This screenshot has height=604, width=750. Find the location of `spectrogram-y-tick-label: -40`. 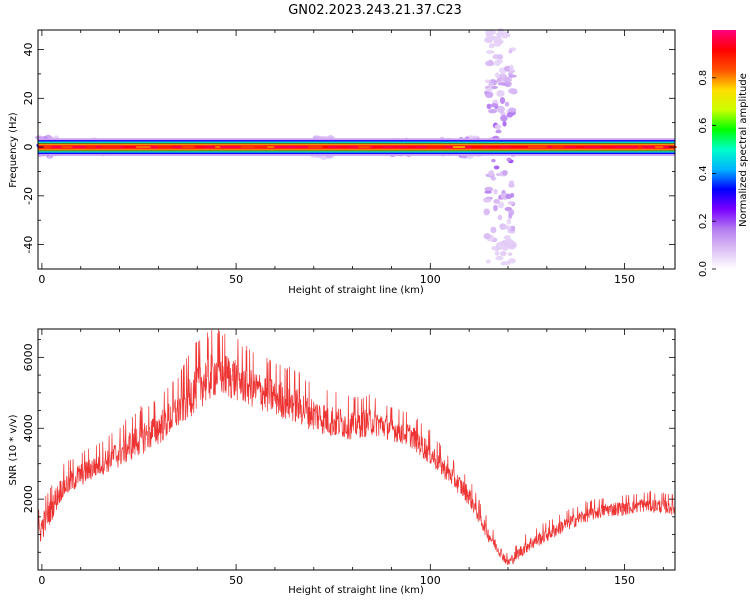

spectrogram-y-tick-label: -40 is located at coordinates (28, 245).